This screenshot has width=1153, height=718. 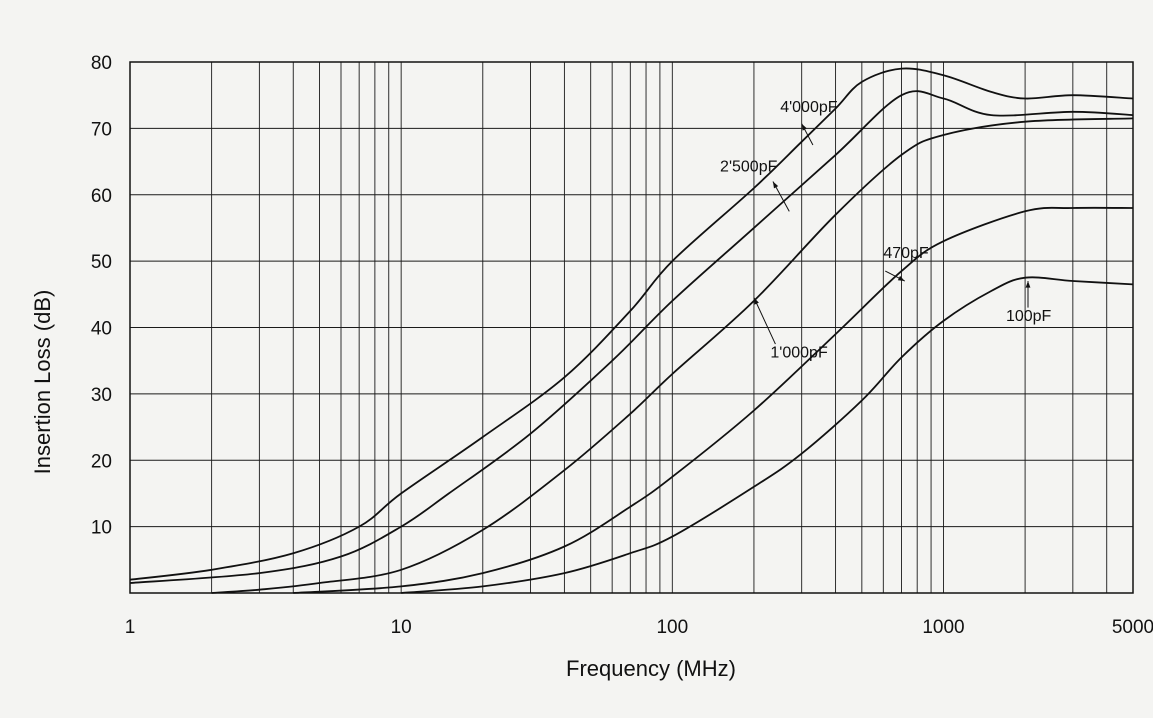 I want to click on y-axis-label: Insertion Loss (dB), so click(x=42, y=382).